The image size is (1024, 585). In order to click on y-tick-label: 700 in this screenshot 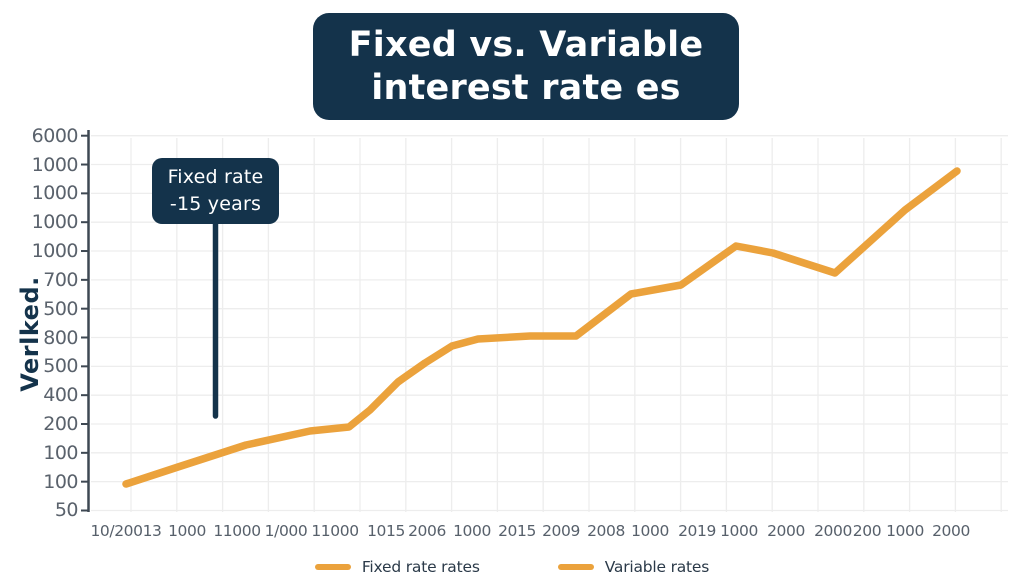, I will do `click(60, 279)`.